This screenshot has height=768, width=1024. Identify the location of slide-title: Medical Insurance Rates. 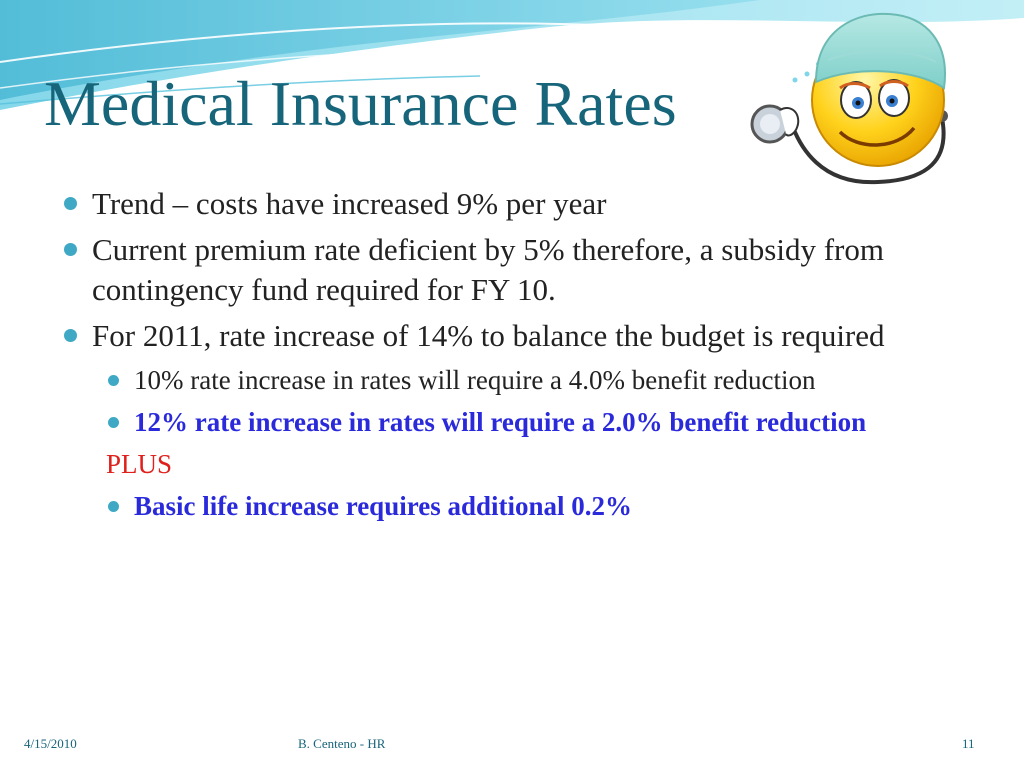
(360, 103).